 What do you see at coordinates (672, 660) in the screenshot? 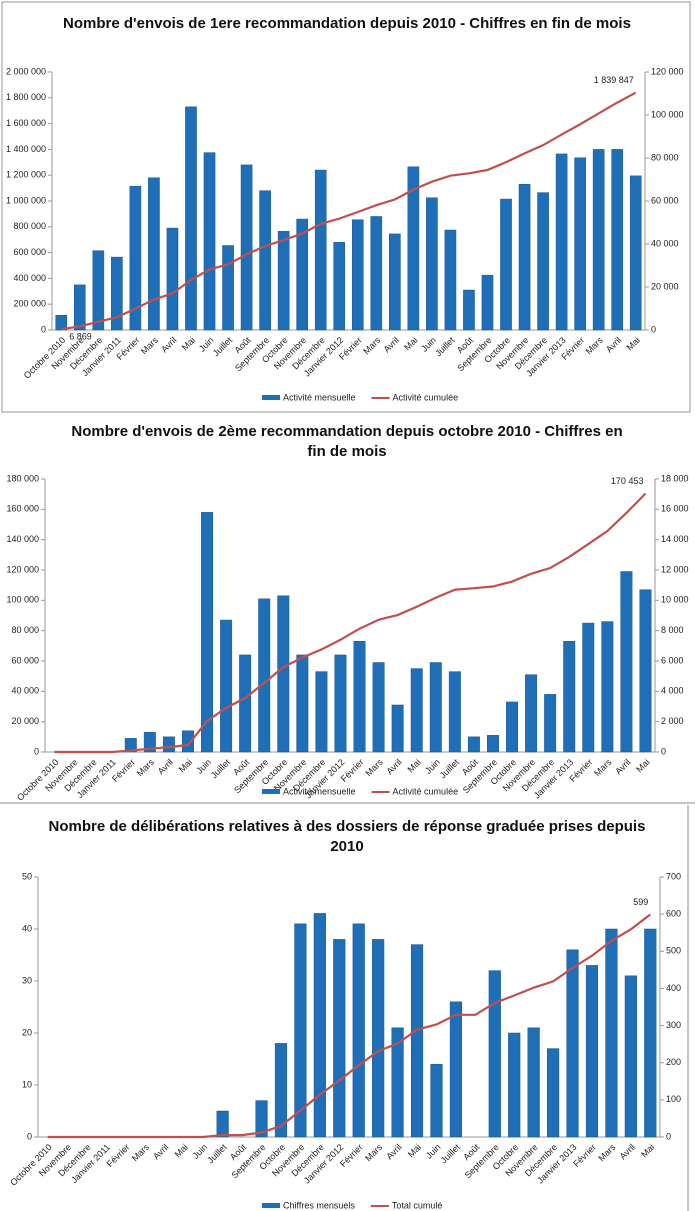
I see `y2-tick-label: 6 000` at bounding box center [672, 660].